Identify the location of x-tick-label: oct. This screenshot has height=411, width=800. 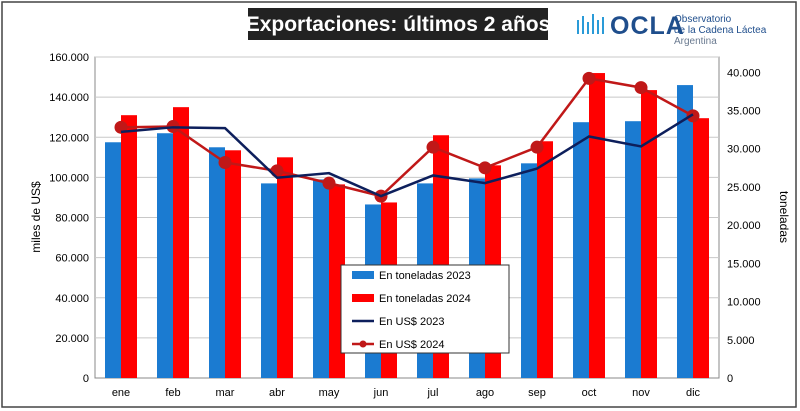
(589, 393).